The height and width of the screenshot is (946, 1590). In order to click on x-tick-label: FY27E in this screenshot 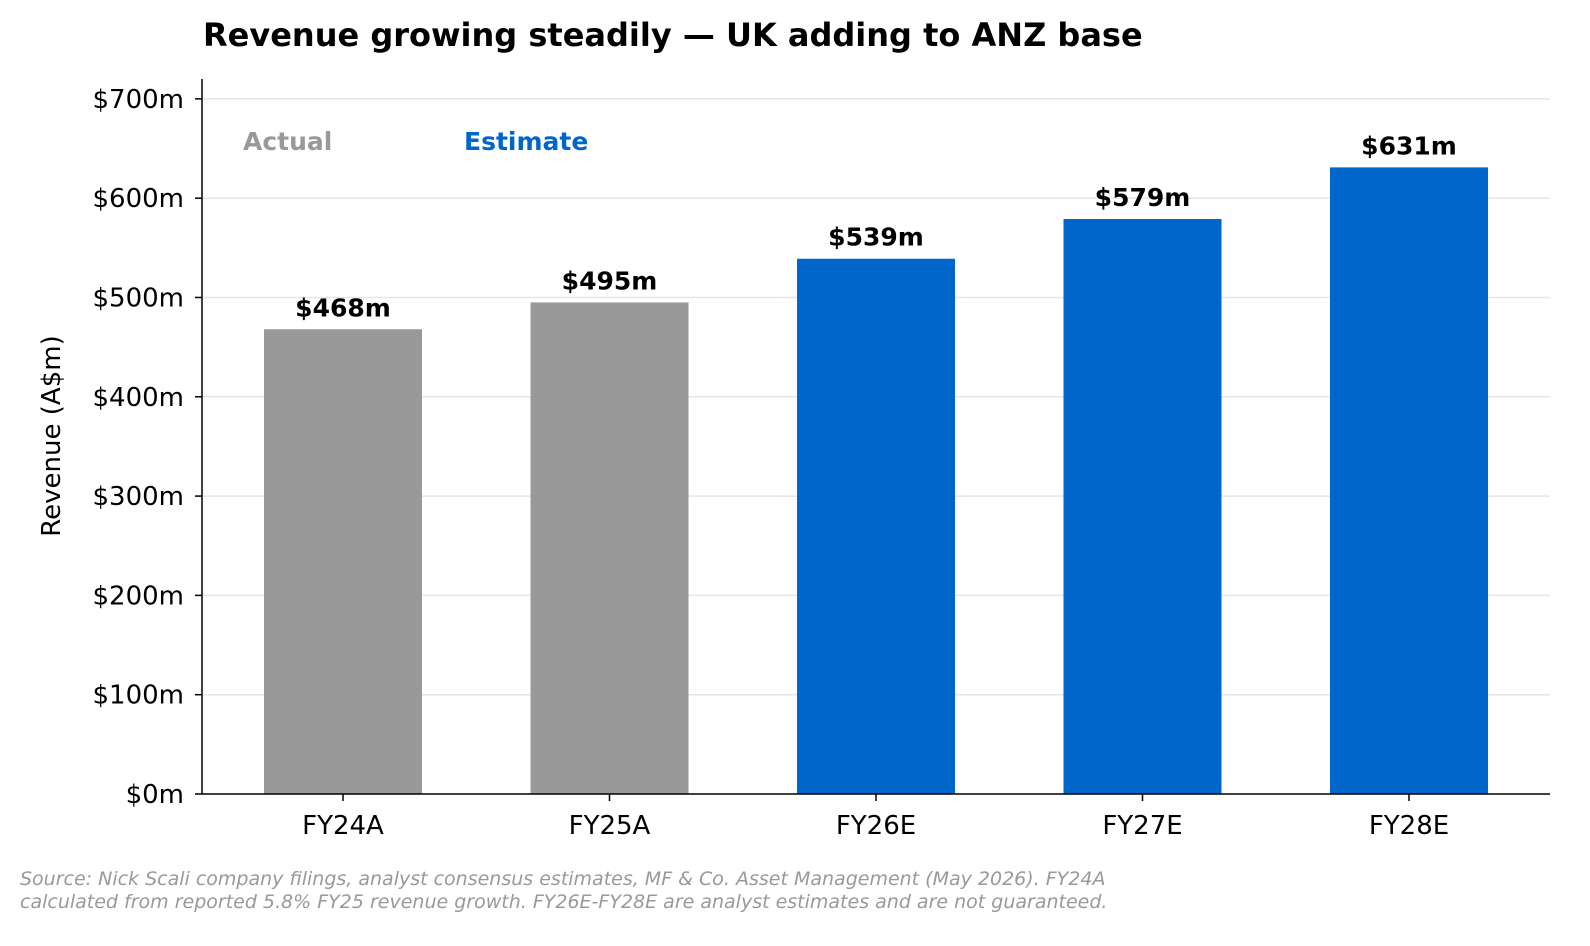, I will do `click(1142, 826)`.